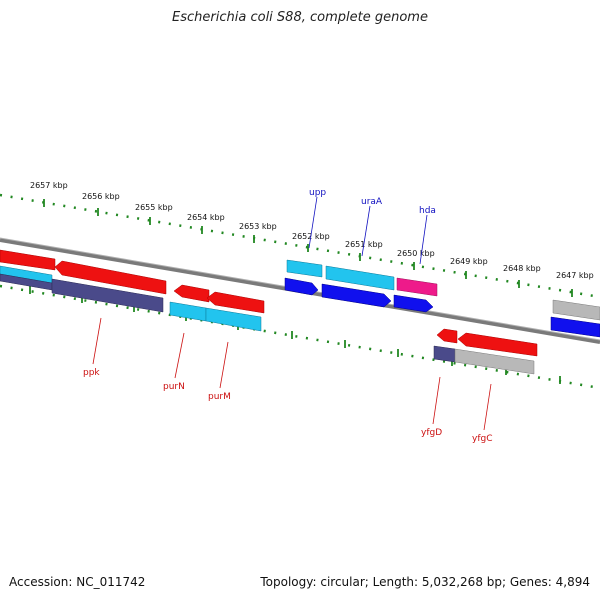 This screenshot has width=600, height=600. I want to click on gene-upp, so click(304, 268).